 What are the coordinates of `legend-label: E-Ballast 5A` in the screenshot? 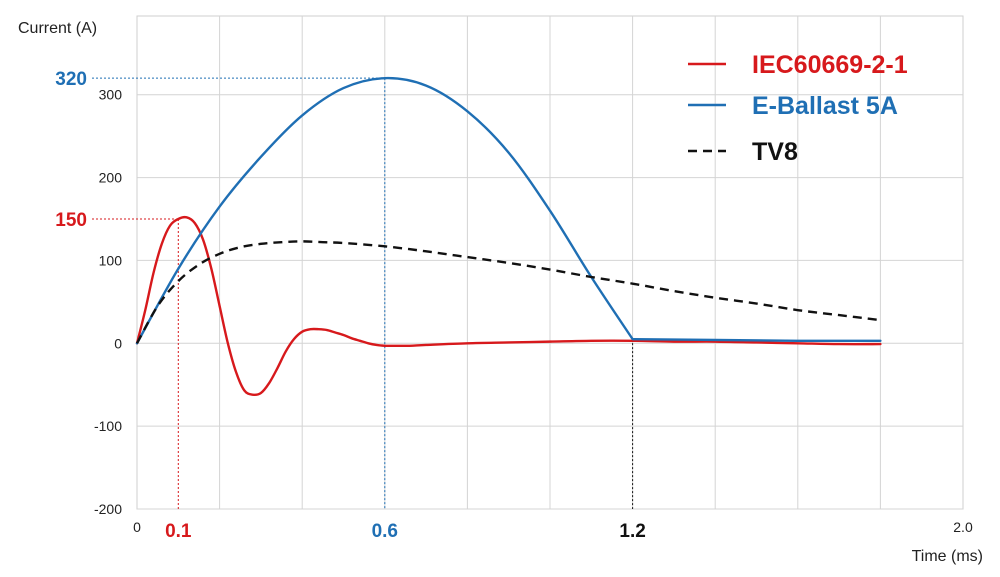 It's located at (825, 106).